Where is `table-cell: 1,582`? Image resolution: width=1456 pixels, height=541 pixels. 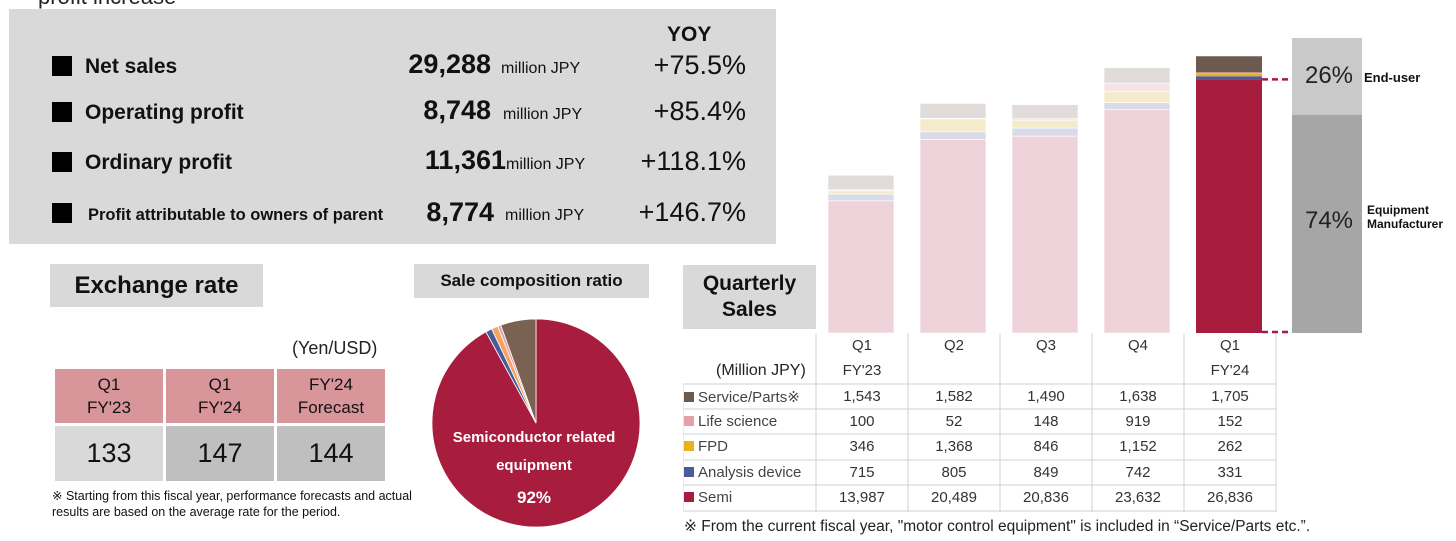
table-cell: 1,582 is located at coordinates (954, 396).